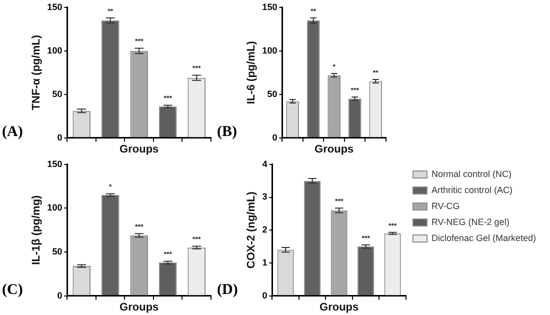 This screenshot has width=550, height=315. What do you see at coordinates (36, 229) in the screenshot?
I see `y-axis-title: IL-1β (pg/mg)` at bounding box center [36, 229].